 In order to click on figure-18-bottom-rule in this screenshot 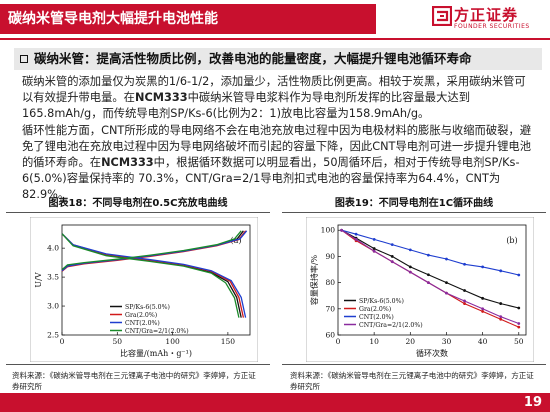, I will do `click(138, 364)`.